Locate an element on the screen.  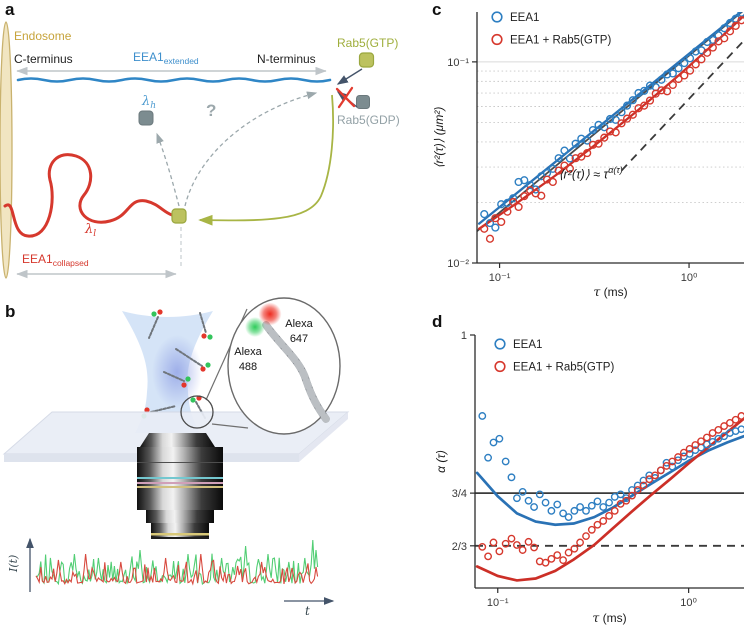
labeled-molecules is located at coordinates (177, 364).